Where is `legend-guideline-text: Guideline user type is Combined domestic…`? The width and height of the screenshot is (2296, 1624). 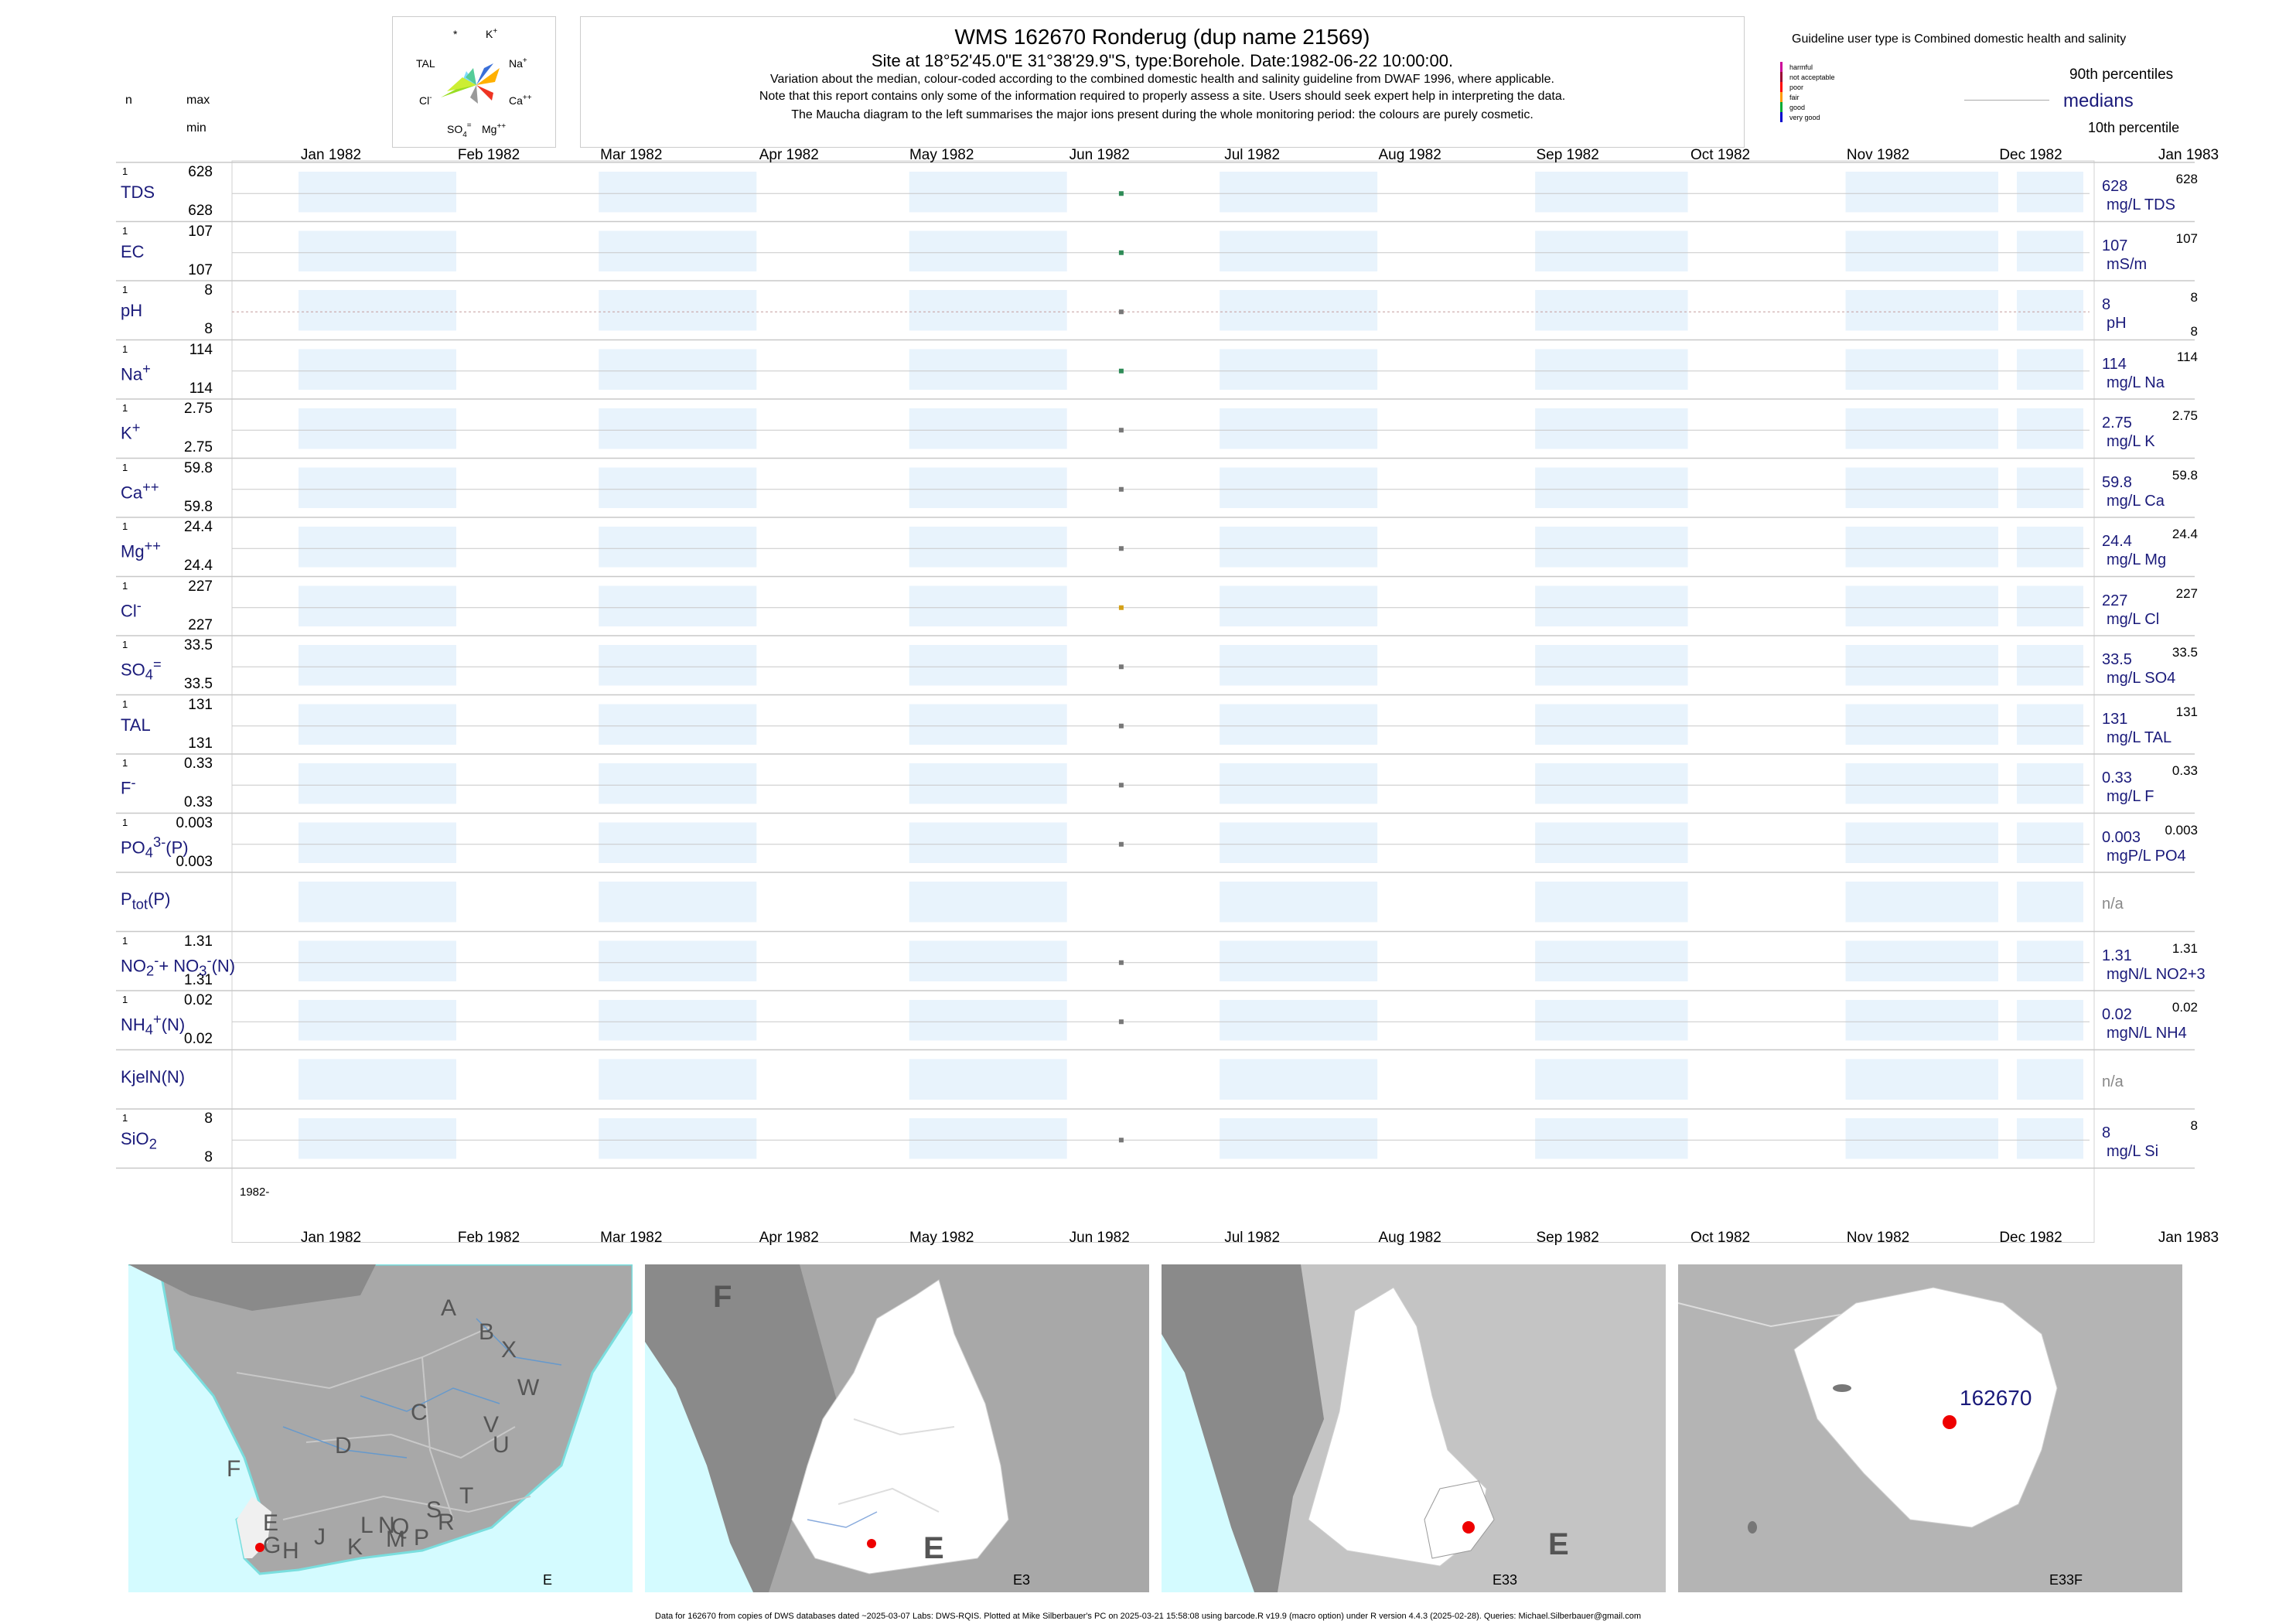
legend-guideline-text: Guideline user type is Combined domestic… is located at coordinates (1959, 39).